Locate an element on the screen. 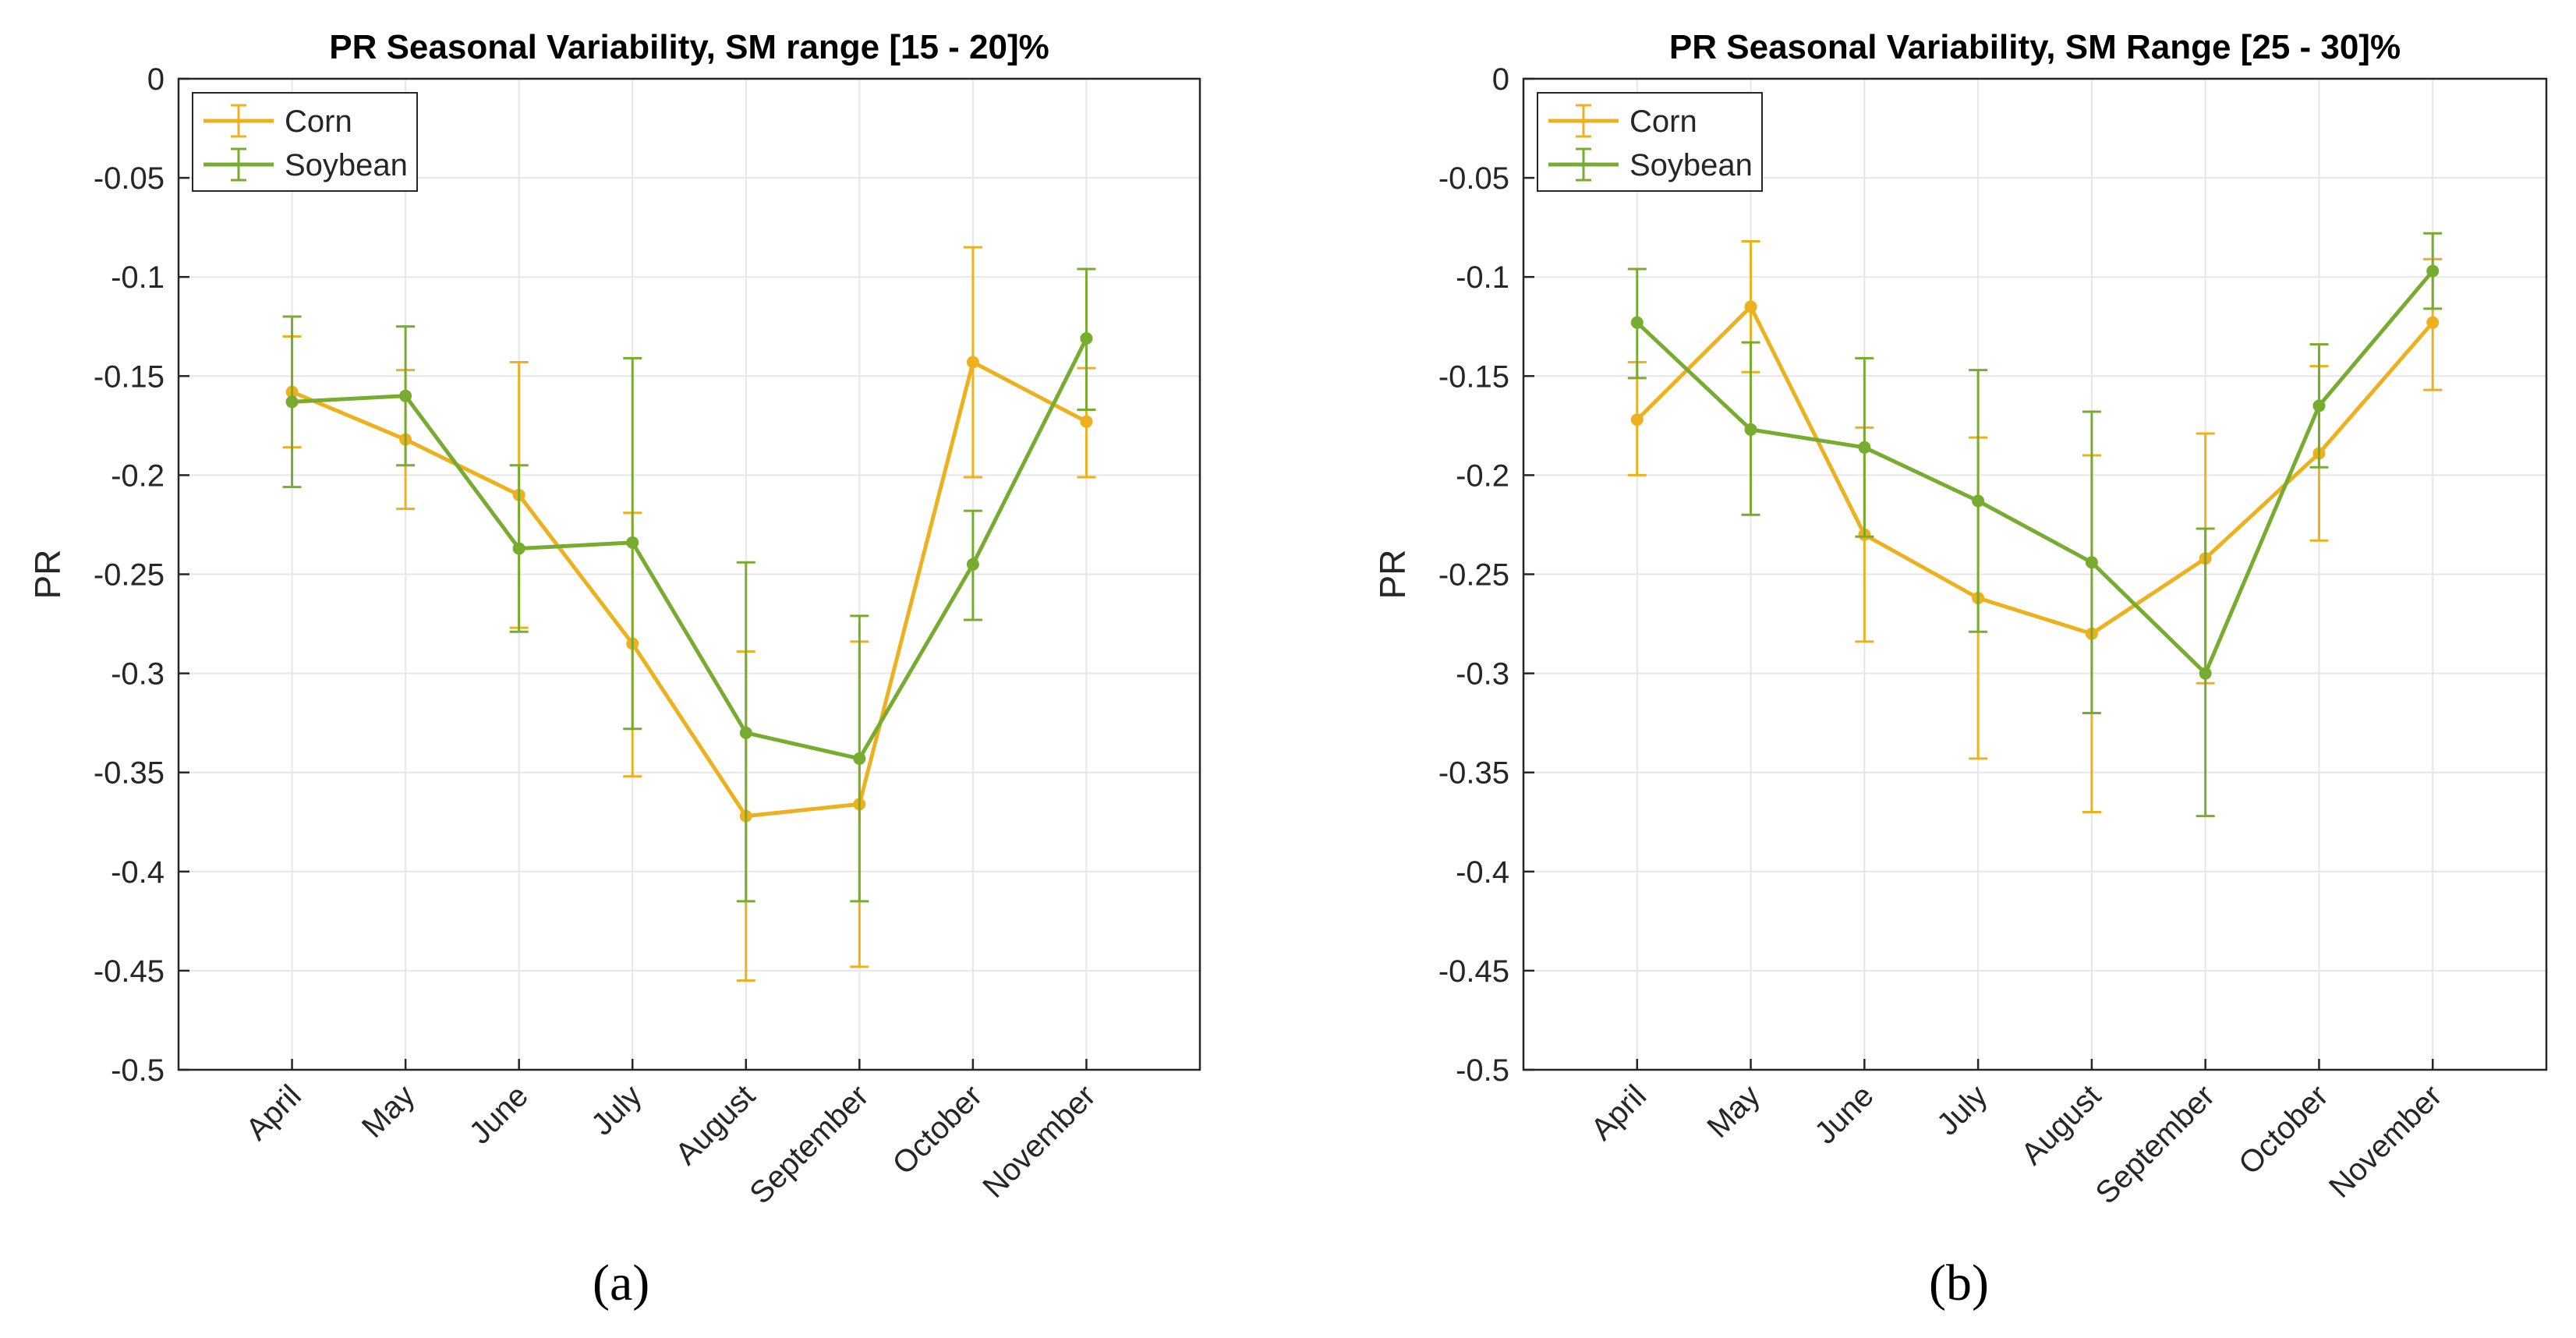 The height and width of the screenshot is (1338, 2576). series-soybean is located at coordinates (2035, 525).